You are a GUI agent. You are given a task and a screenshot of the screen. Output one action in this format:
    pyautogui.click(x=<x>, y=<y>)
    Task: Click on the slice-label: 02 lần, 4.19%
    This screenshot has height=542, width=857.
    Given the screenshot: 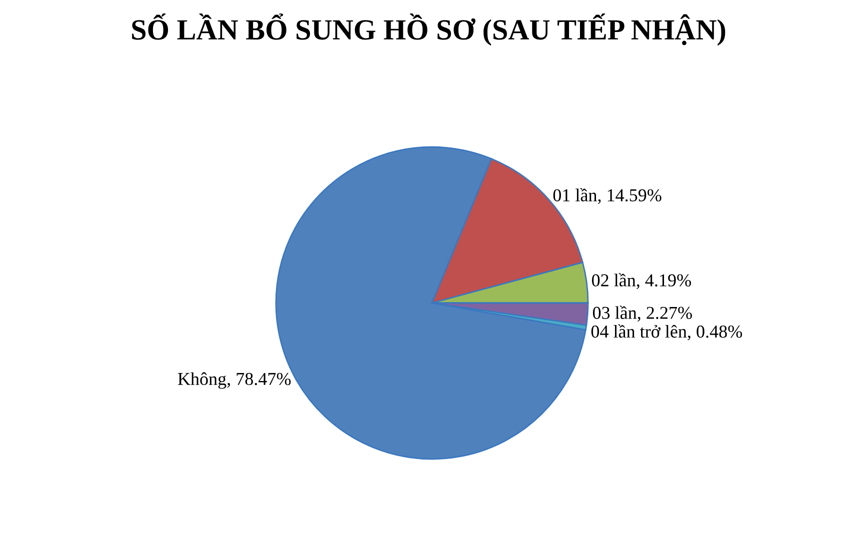 What is the action you would take?
    pyautogui.click(x=641, y=281)
    